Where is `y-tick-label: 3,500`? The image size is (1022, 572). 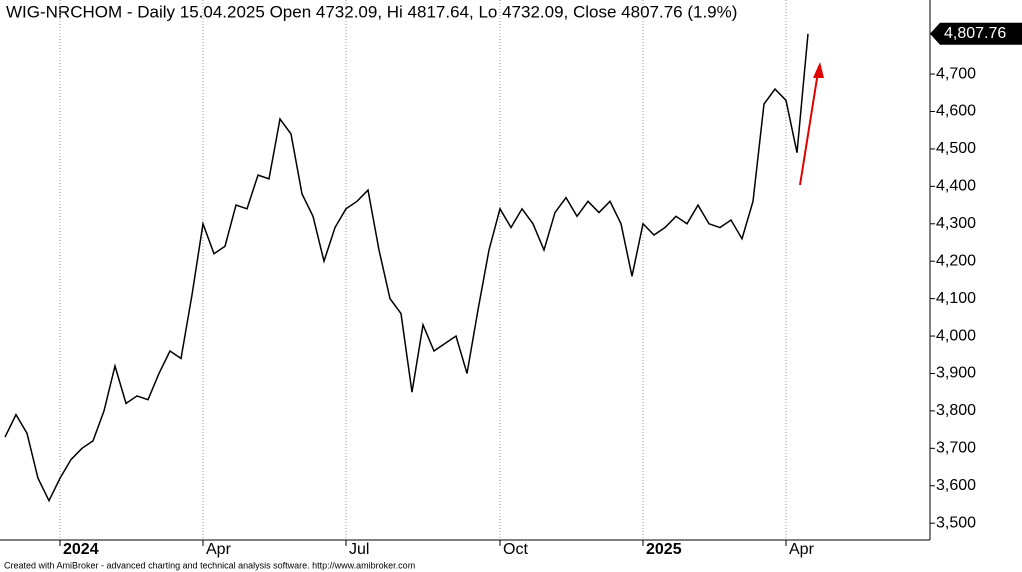 y-tick-label: 3,500 is located at coordinates (956, 522).